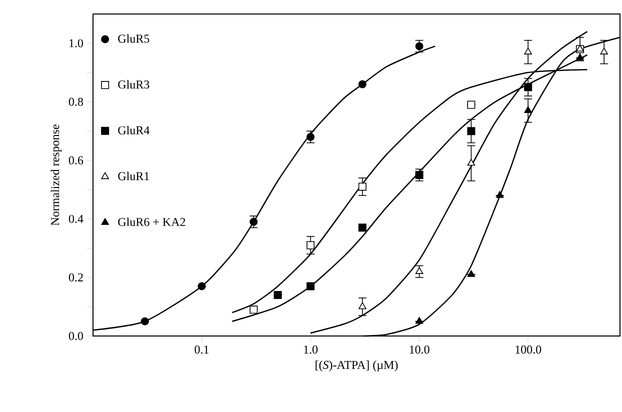  What do you see at coordinates (134, 84) in the screenshot?
I see `legend-label: GluR3` at bounding box center [134, 84].